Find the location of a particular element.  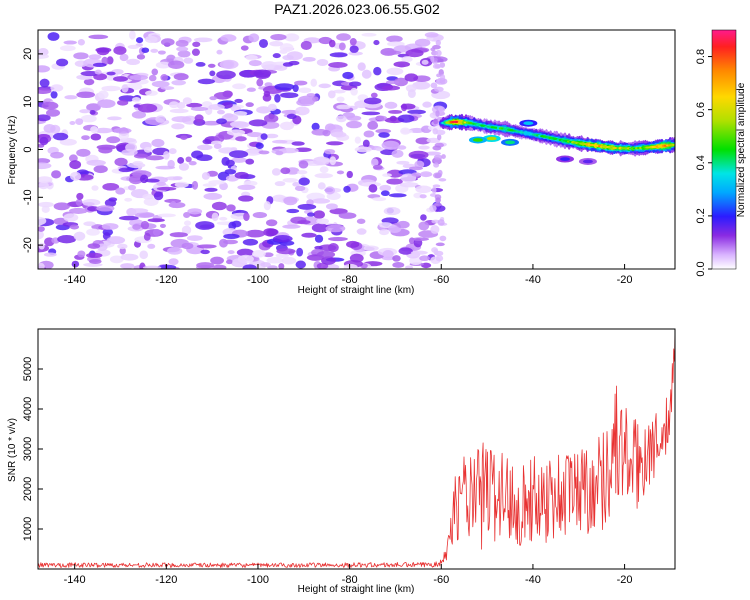

x-tick-label: -40 is located at coordinates (533, 280).